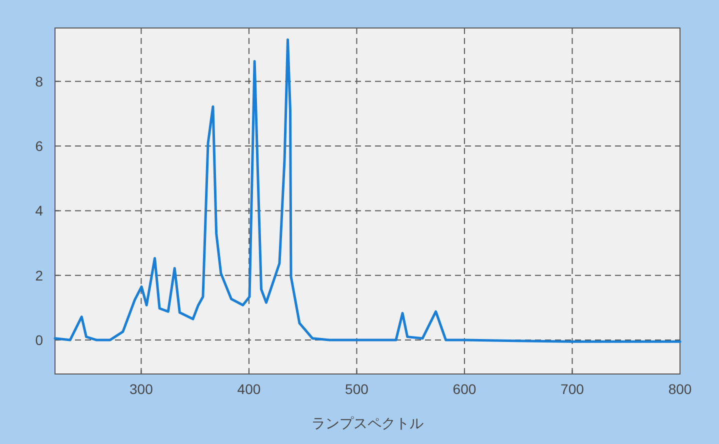 This screenshot has width=719, height=444. Describe the element at coordinates (39, 340) in the screenshot. I see `y-tick-label: 0` at that location.